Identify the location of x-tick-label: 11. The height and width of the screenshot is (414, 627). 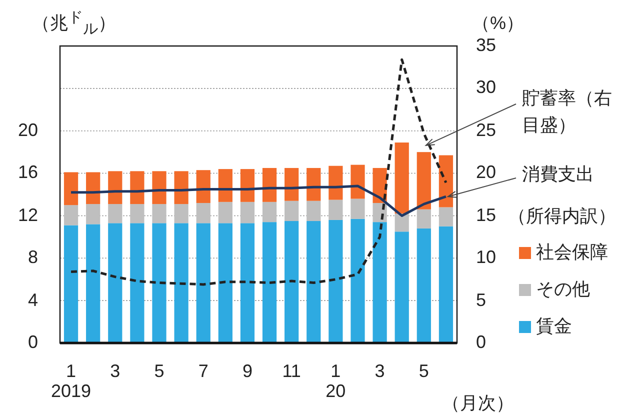
(291, 371).